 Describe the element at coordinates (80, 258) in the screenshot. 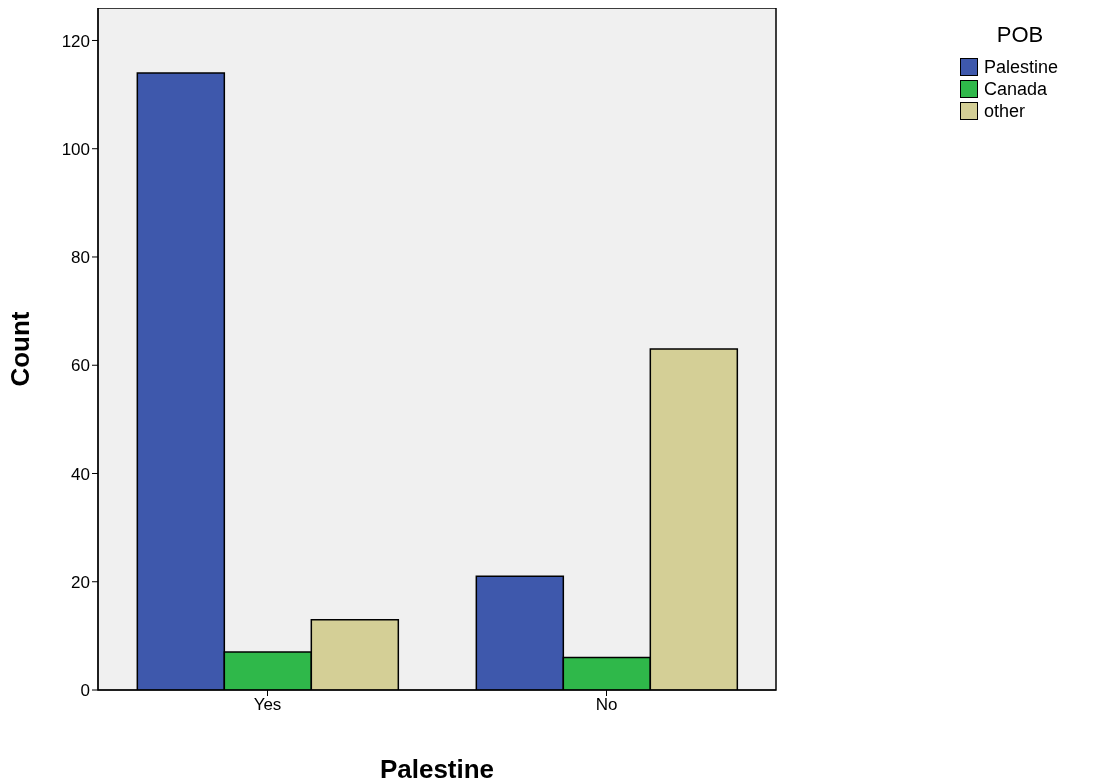

I see `y-tick-label: 80` at that location.